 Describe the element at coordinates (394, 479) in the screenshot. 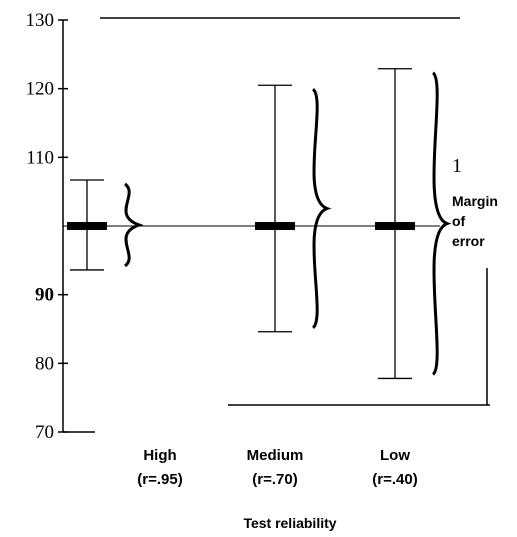

I see `x-tick-label: (r=.40)` at that location.